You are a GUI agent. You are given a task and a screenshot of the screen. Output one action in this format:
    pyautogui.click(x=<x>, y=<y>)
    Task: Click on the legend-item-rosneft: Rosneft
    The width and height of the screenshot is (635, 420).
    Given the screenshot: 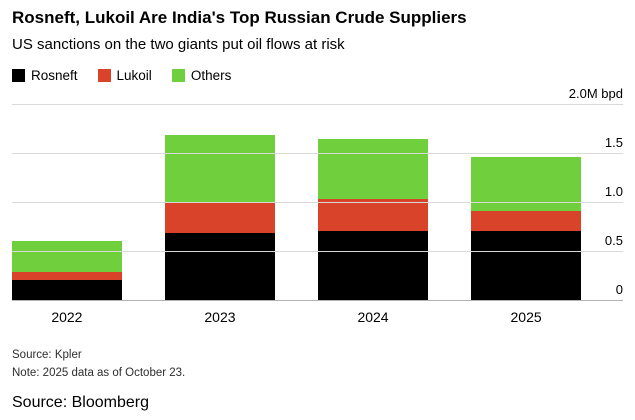 What is the action you would take?
    pyautogui.click(x=45, y=75)
    